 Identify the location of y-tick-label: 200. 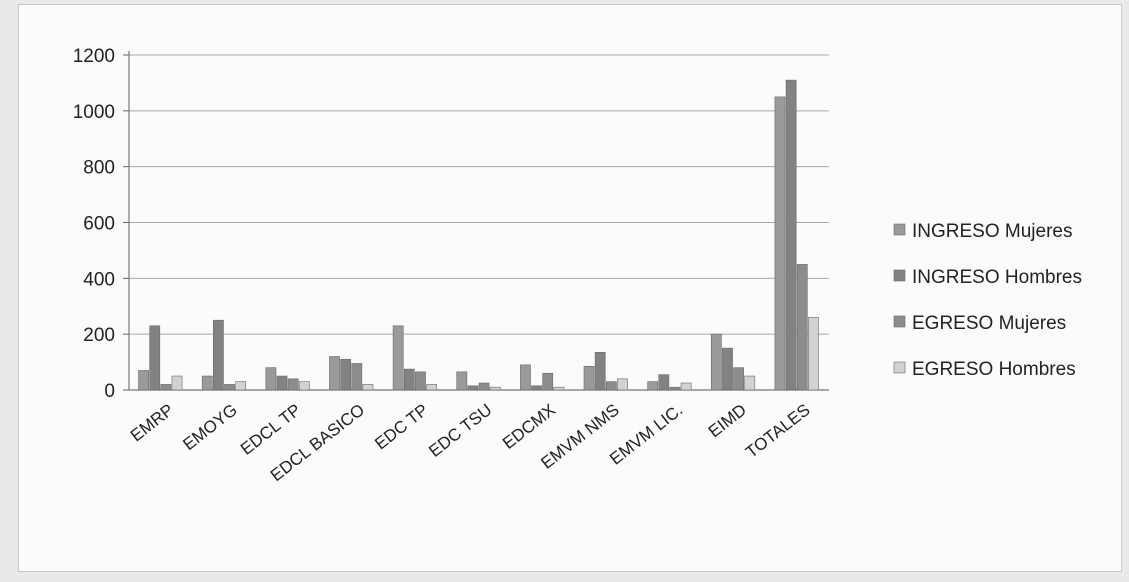
(99, 335).